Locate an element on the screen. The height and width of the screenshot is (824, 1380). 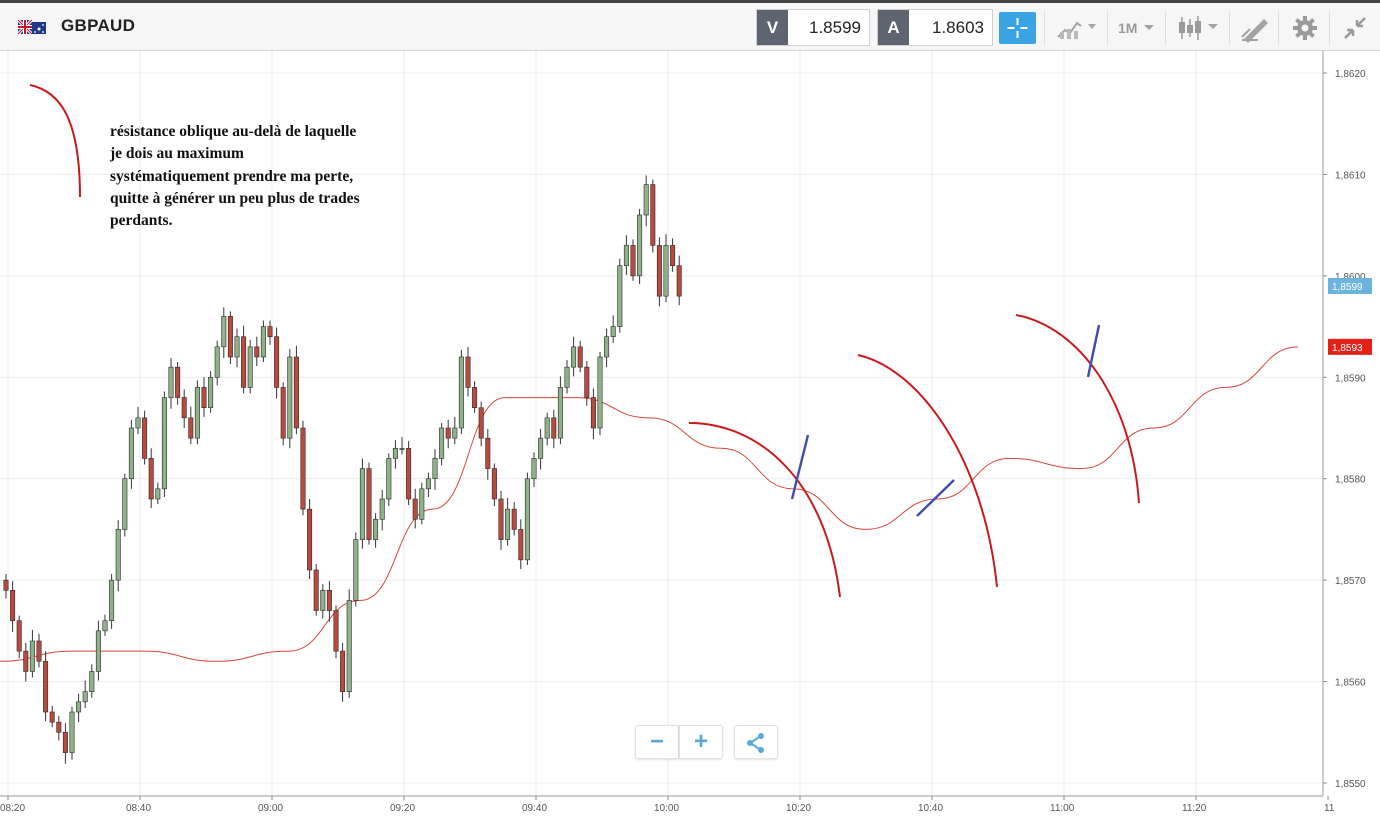
crosshair-button is located at coordinates (1017, 28).